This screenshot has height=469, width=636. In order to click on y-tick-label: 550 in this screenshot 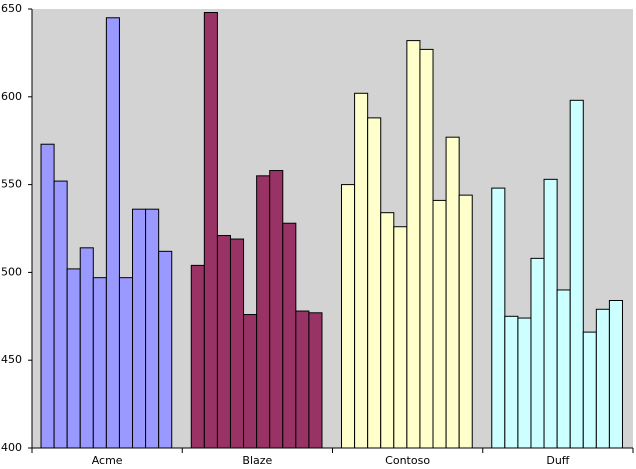, I will do `click(11, 184)`.